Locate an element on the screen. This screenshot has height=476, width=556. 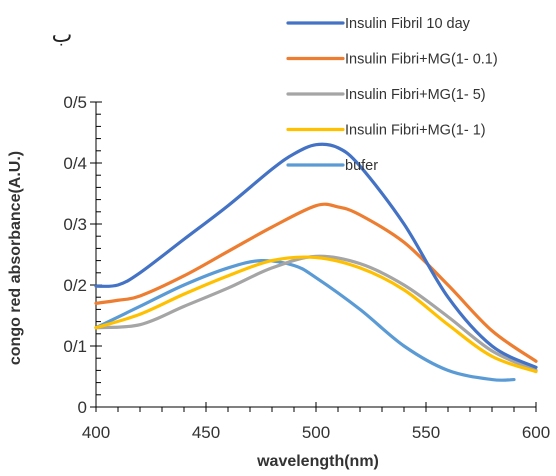
y-axis-ticks: 0 0/1 0/2 0/3 0/4 0/5 is located at coordinates (82, 255).